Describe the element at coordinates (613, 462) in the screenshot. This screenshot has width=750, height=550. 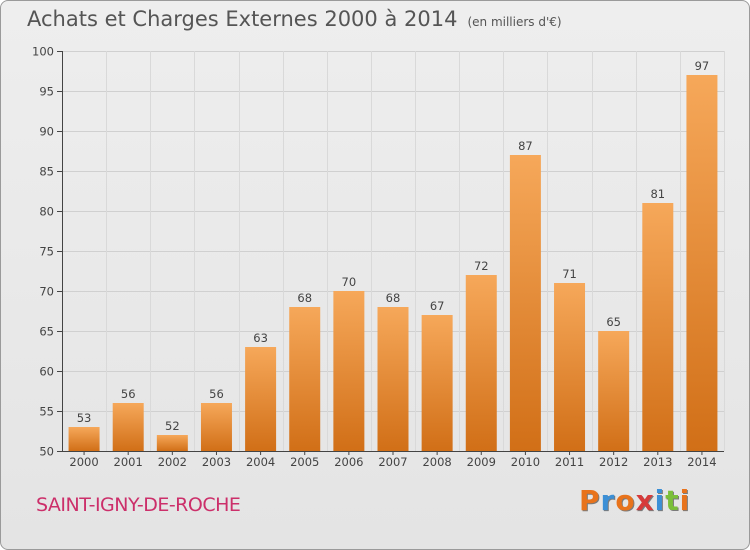
I see `x-tick-label-2012: 2012` at that location.